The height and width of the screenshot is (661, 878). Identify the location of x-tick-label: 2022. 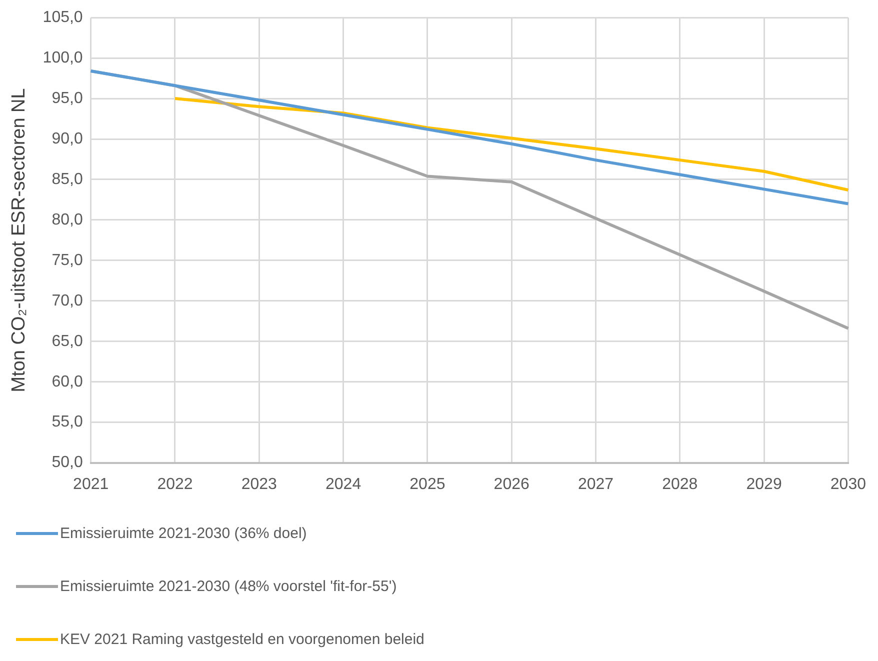
(175, 484).